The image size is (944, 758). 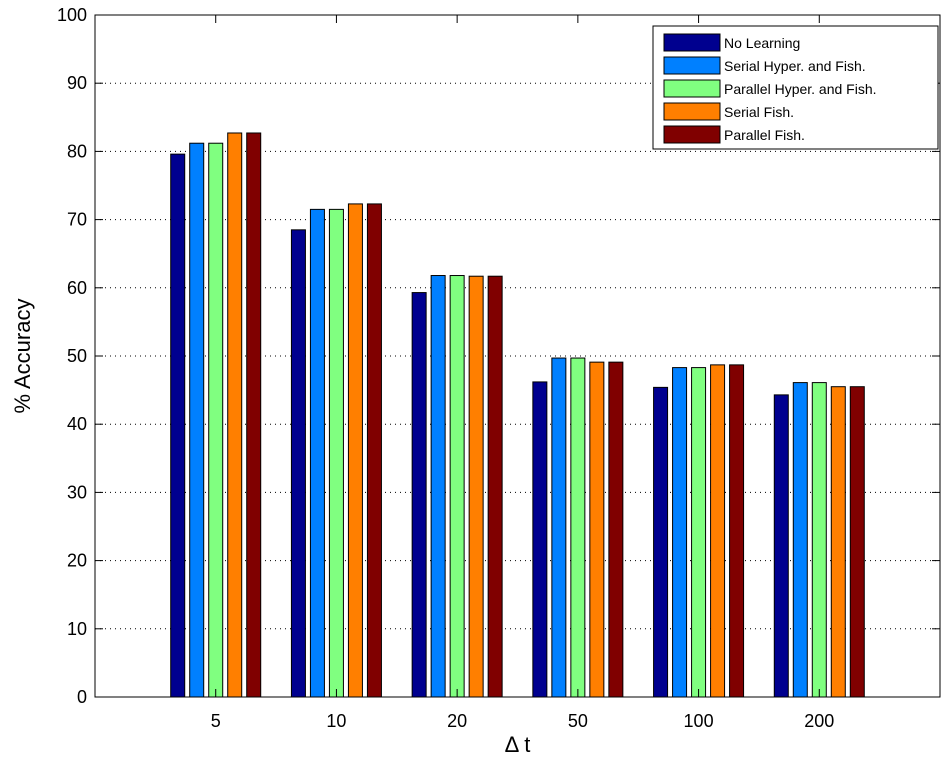 What do you see at coordinates (72, 15) in the screenshot?
I see `y-tick-label: 100` at bounding box center [72, 15].